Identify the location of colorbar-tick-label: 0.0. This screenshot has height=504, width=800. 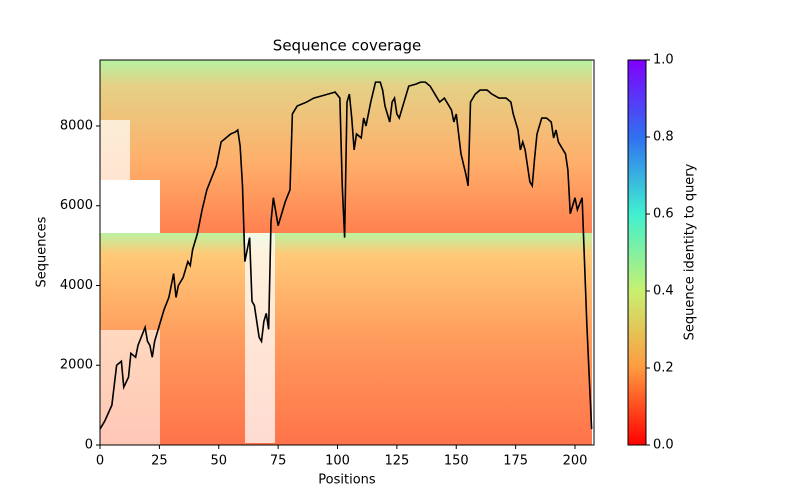
(663, 445).